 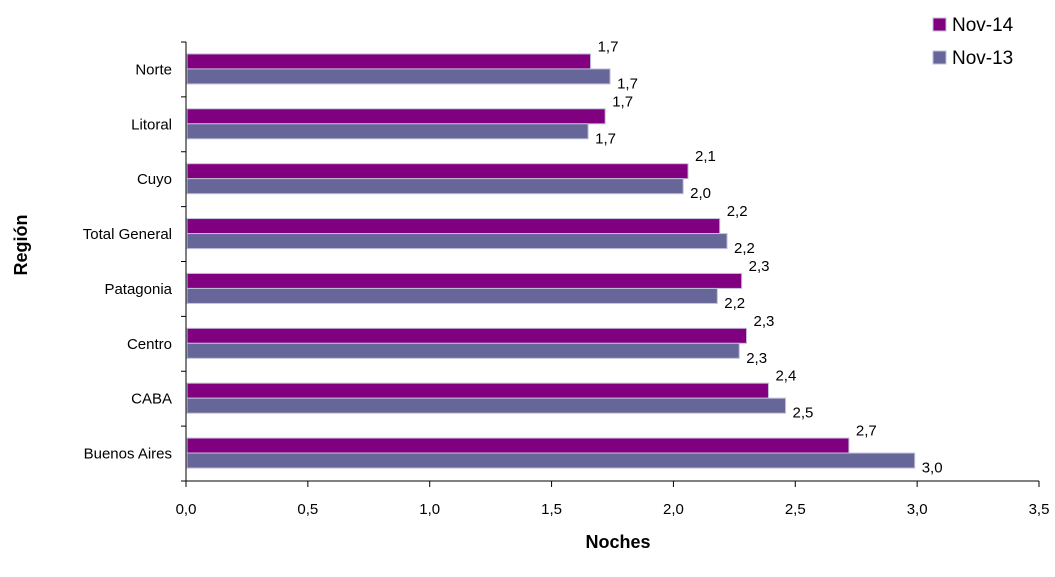 What do you see at coordinates (153, 69) in the screenshot?
I see `y-category-label: Norte` at bounding box center [153, 69].